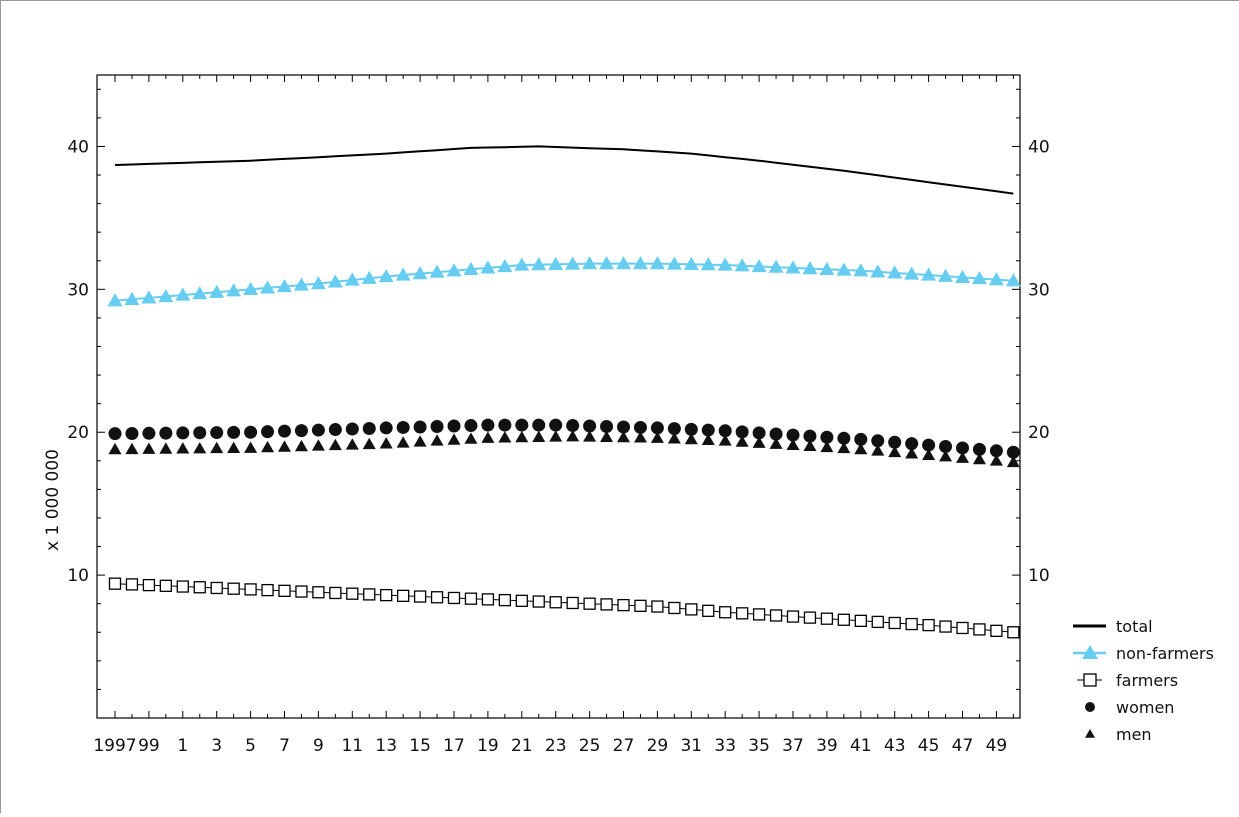  What do you see at coordinates (564, 281) in the screenshot?
I see `series-nonfarmers` at bounding box center [564, 281].